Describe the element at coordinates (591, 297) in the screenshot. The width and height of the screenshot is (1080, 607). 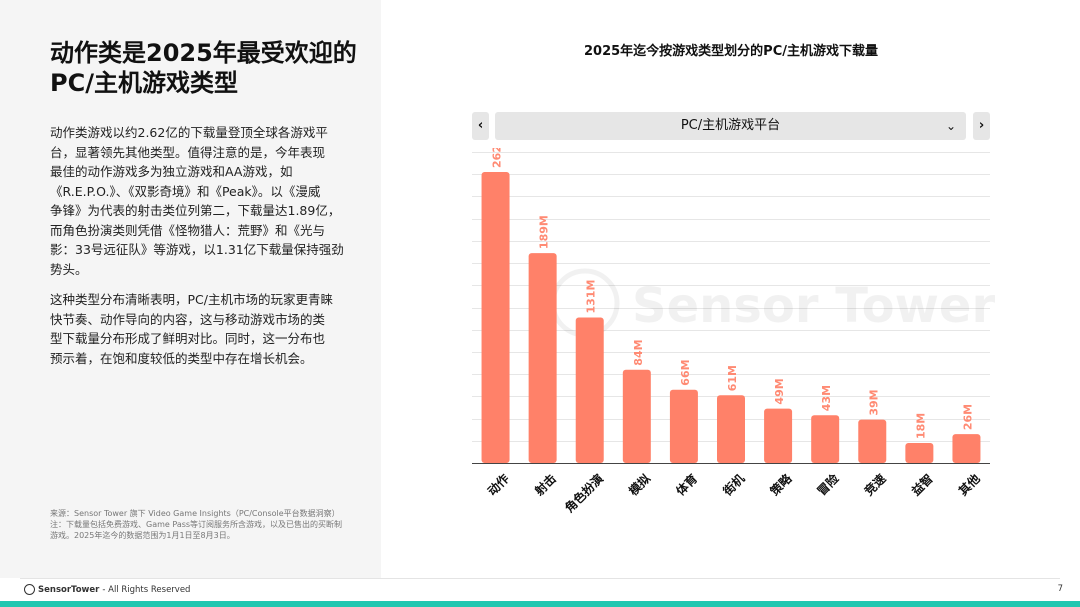
I see `data-label: 131M` at that location.